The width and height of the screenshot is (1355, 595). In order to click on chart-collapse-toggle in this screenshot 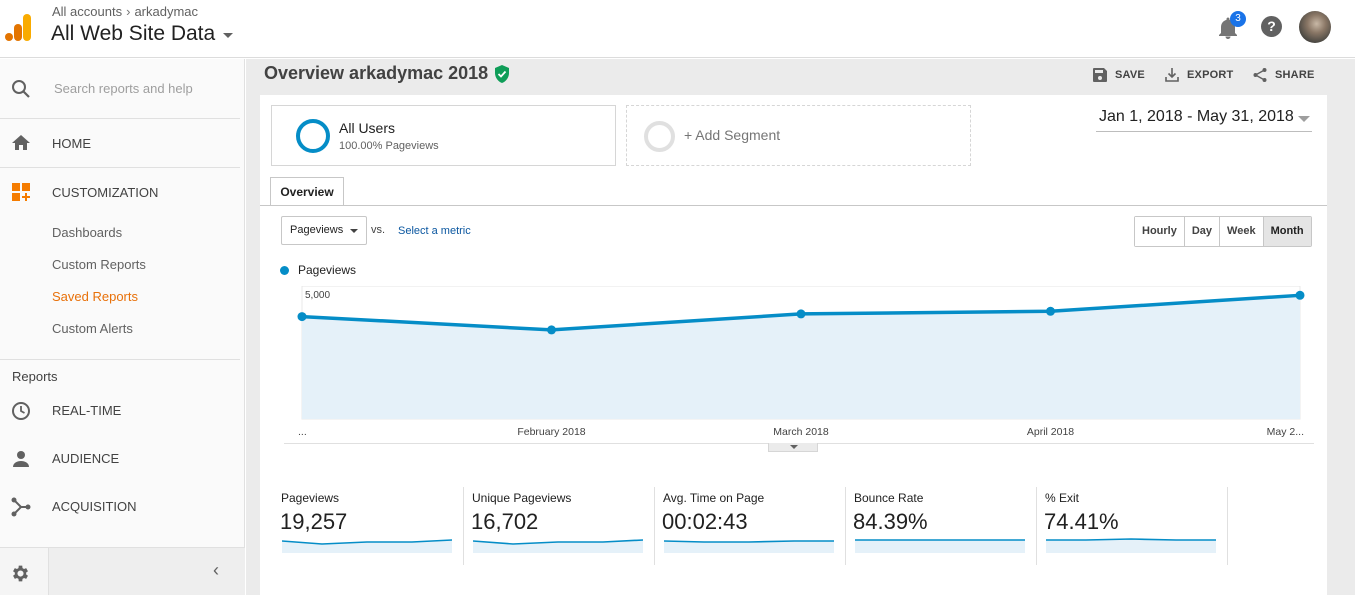, I will do `click(793, 447)`.